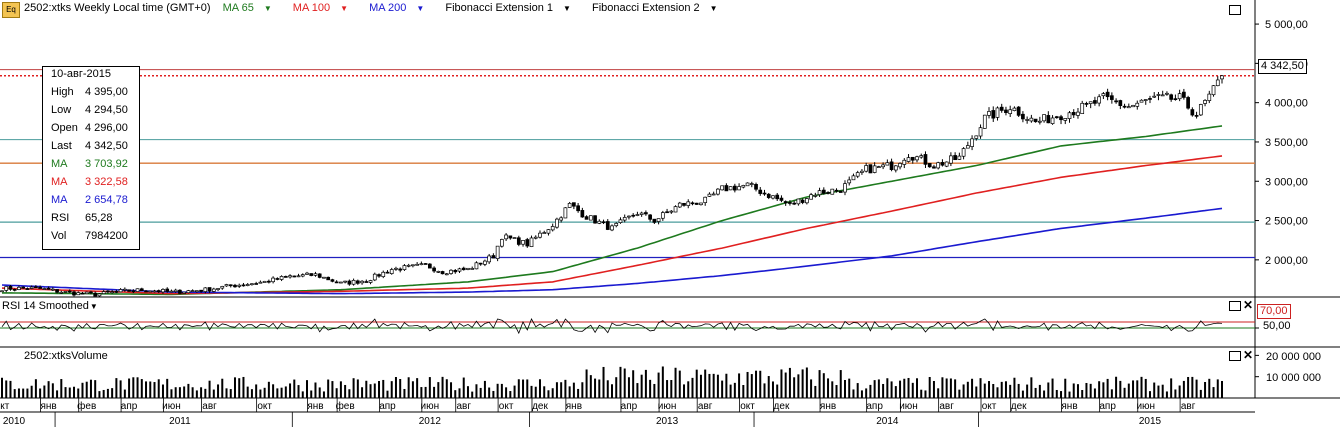 This screenshot has height=427, width=1340. I want to click on rsi-panel-title: RSI 14 Smoothed▼, so click(50, 306).